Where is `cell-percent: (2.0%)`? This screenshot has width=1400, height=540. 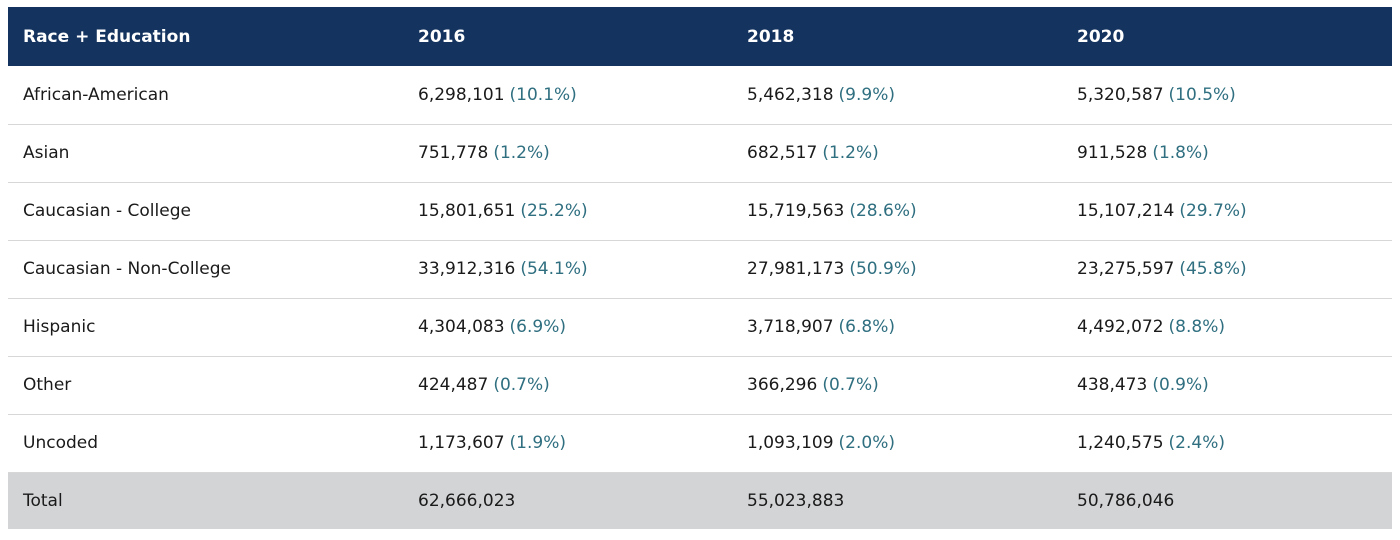
cell-percent: (2.0%) is located at coordinates (866, 443).